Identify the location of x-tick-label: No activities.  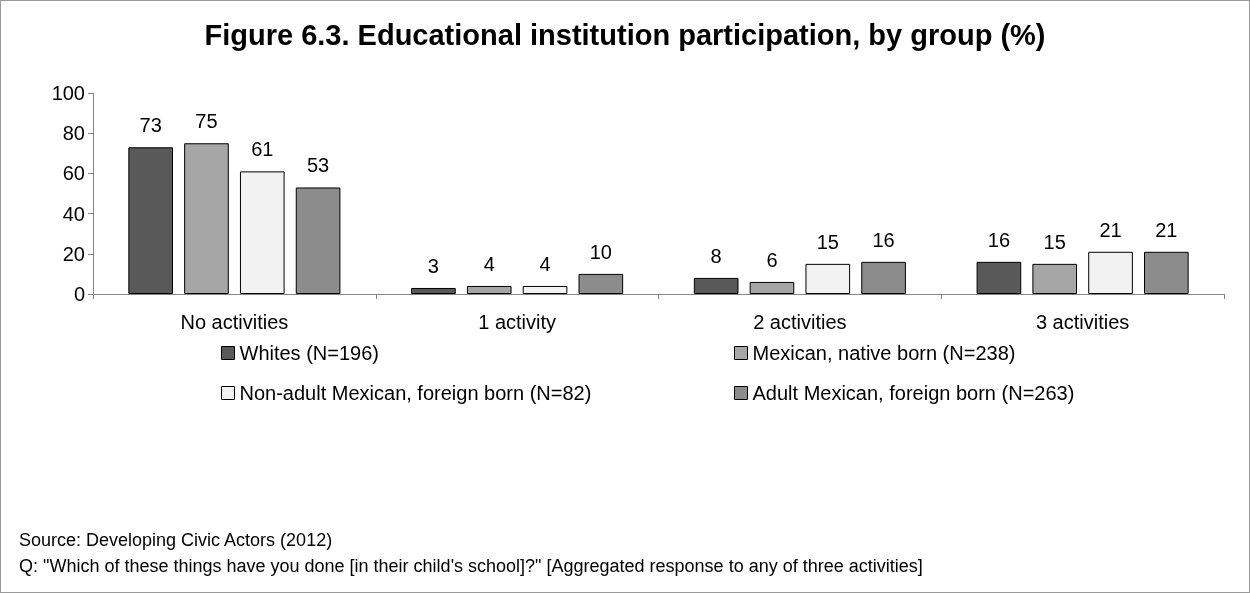
(234, 322).